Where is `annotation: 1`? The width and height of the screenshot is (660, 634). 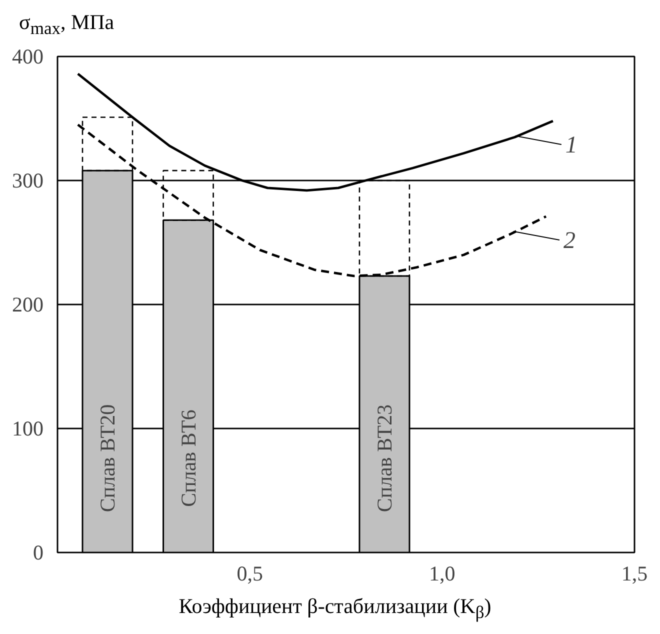
annotation: 1 is located at coordinates (571, 145).